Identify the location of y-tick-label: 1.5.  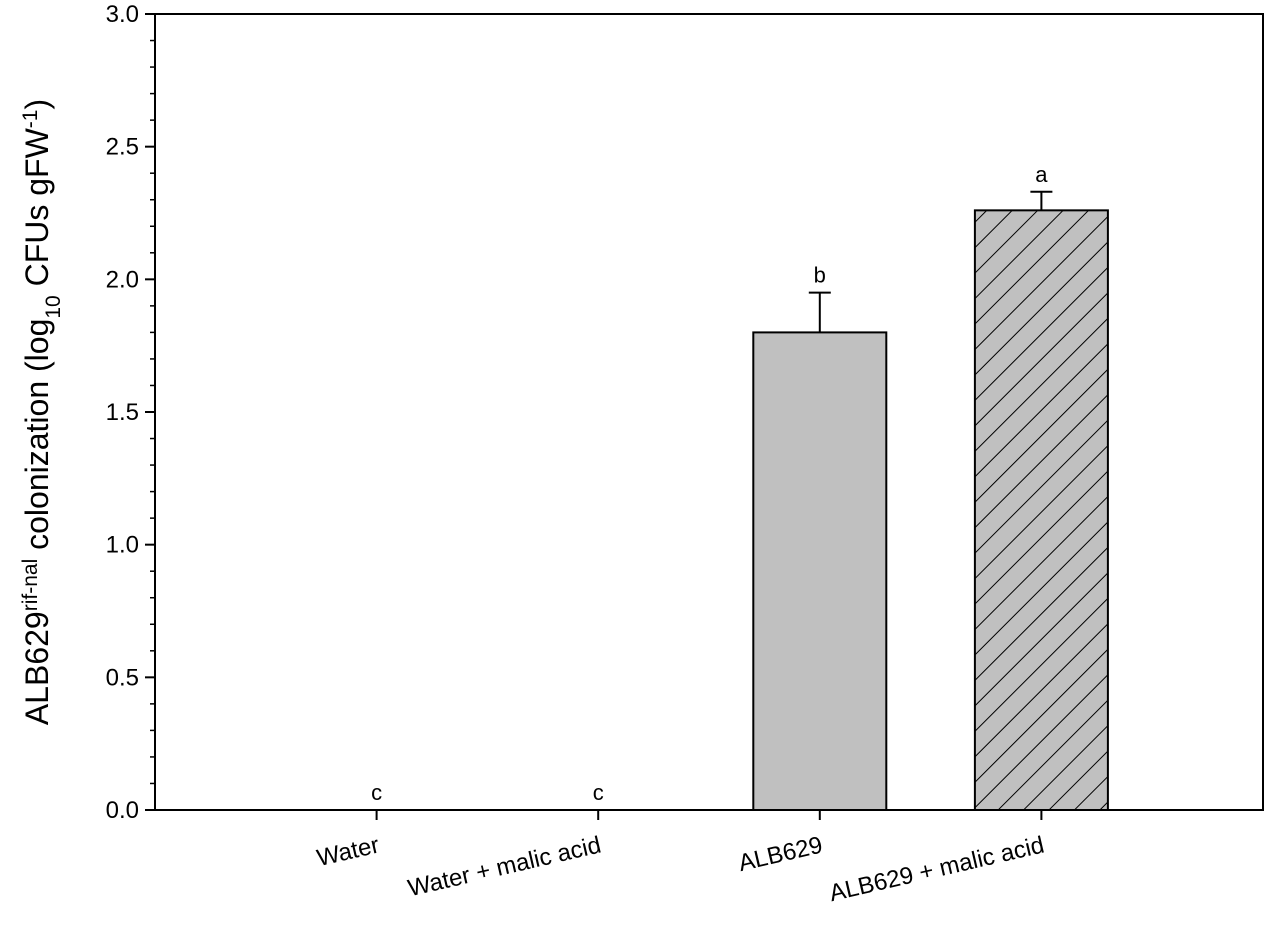
(122, 412).